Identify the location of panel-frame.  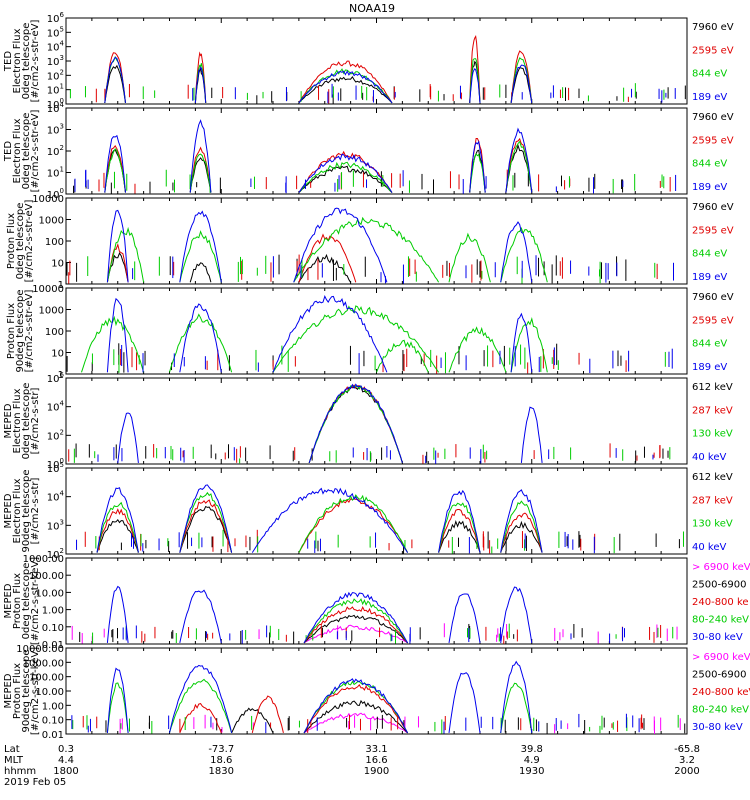
(376, 61).